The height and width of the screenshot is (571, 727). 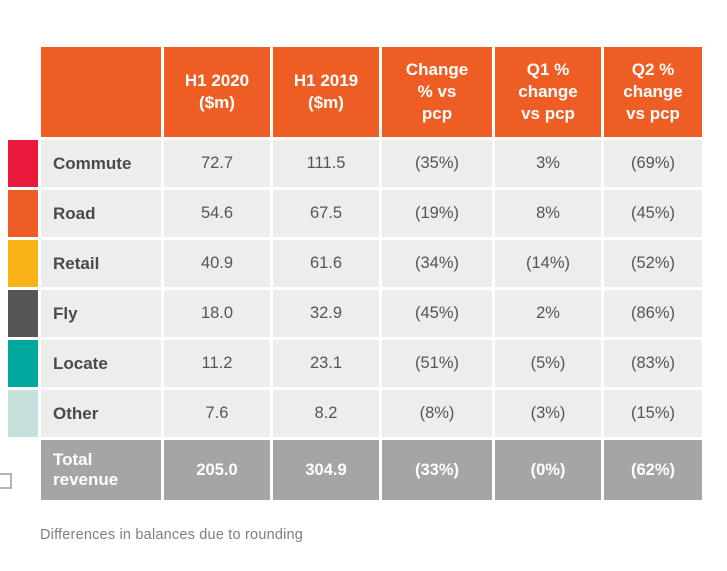 What do you see at coordinates (217, 92) in the screenshot?
I see `column-header-h1-2020: H1 2020 ($m)` at bounding box center [217, 92].